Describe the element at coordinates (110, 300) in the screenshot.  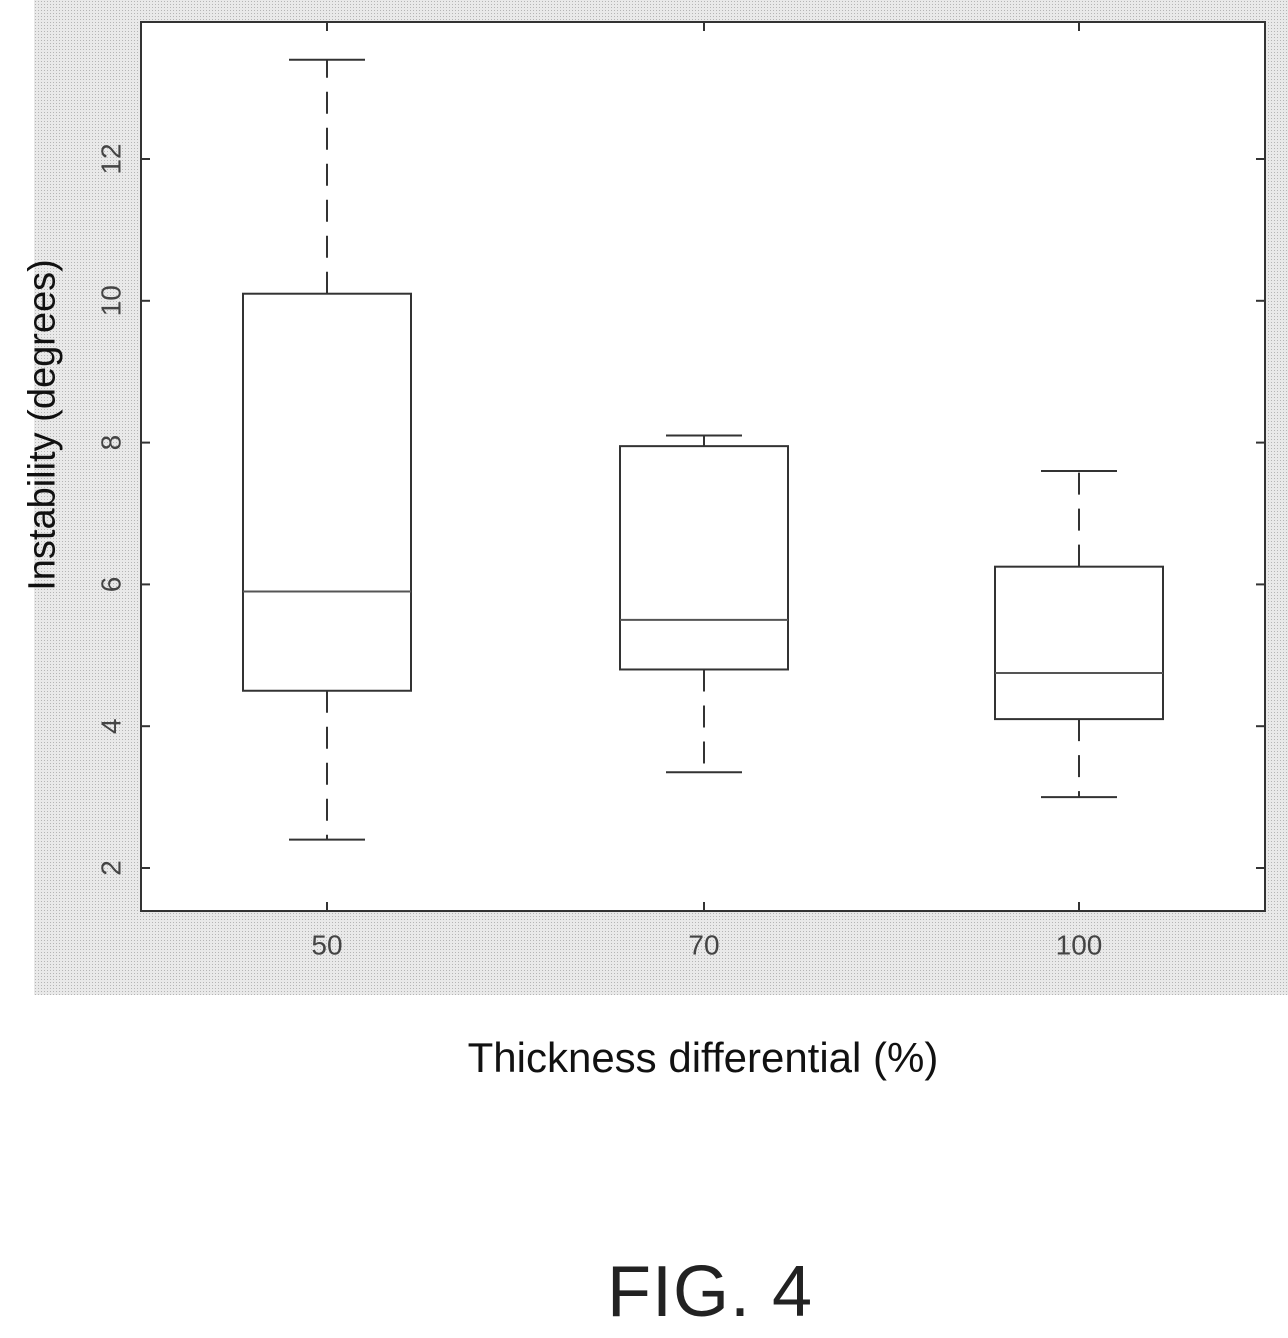
I see `y-tick-label: 10` at that location.